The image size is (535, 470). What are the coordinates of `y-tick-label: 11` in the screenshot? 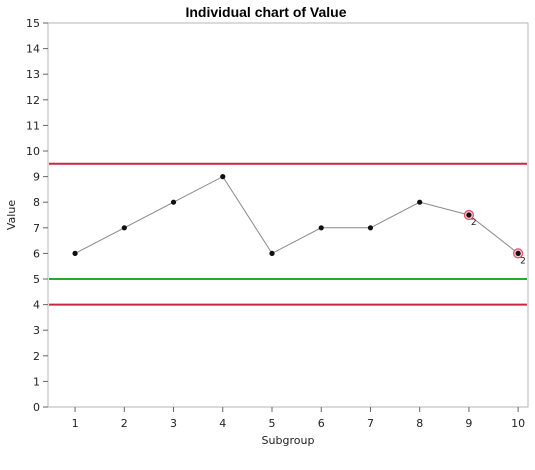 It's located at (33, 125).